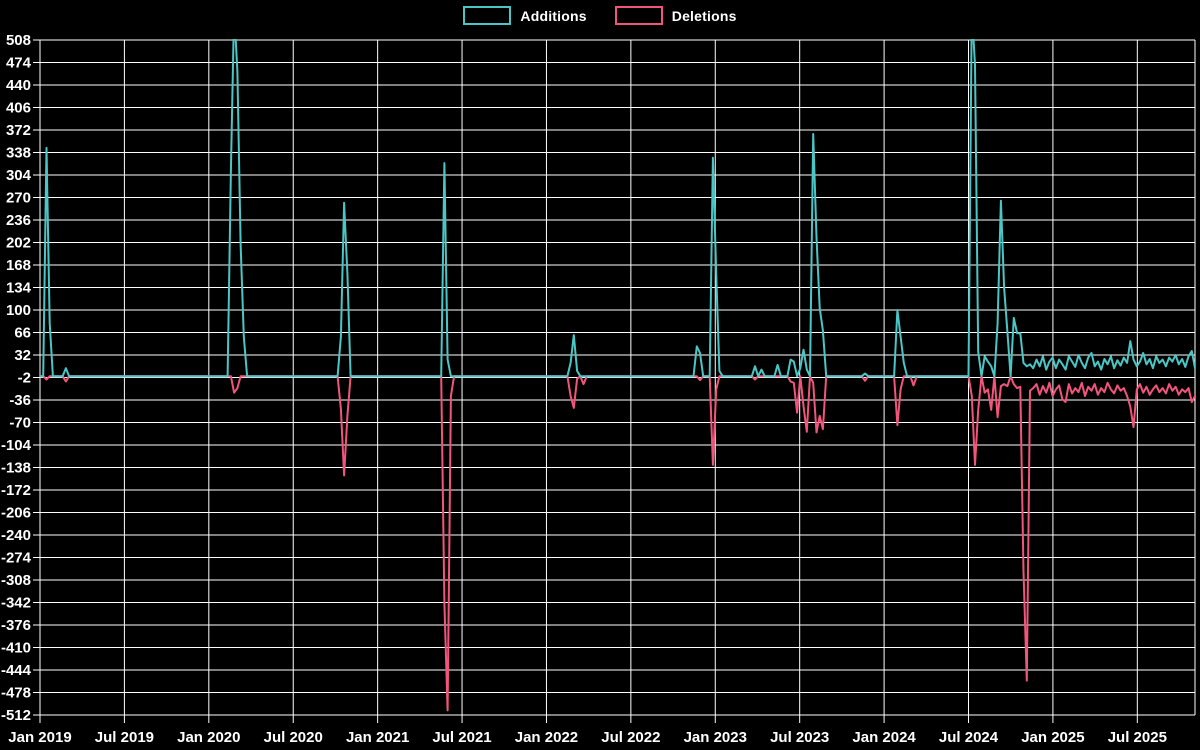 The width and height of the screenshot is (1200, 750). What do you see at coordinates (18, 40) in the screenshot?
I see `y-tick-label: 508` at bounding box center [18, 40].